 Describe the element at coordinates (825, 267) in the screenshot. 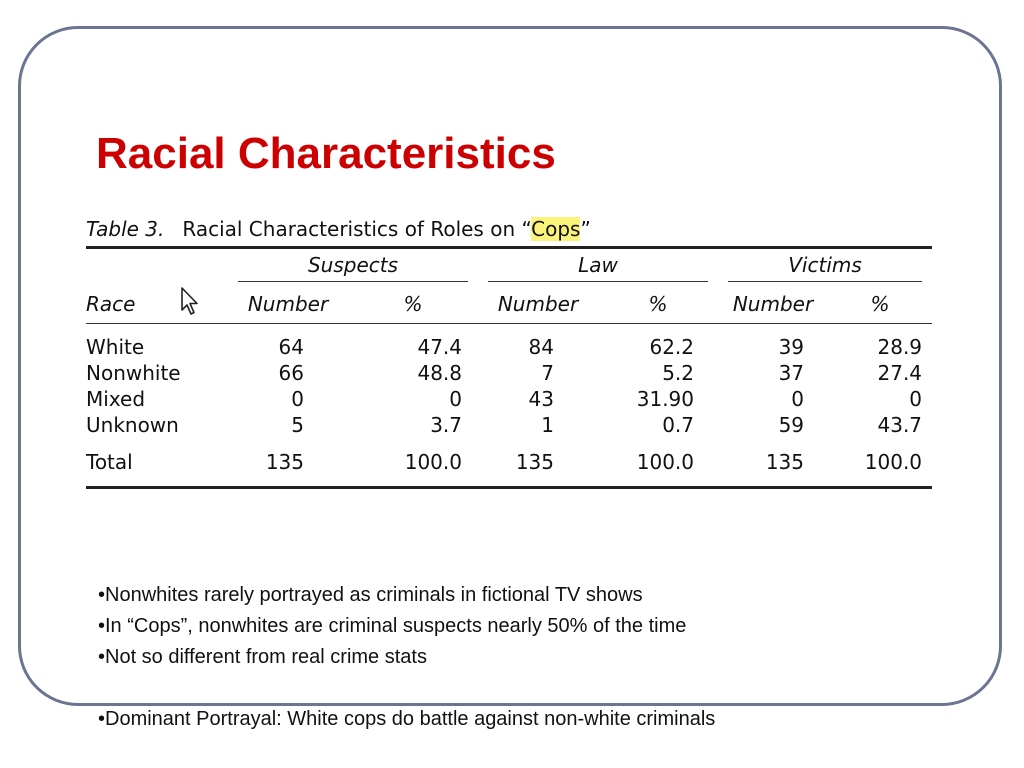

I see `group-victims: Victims` at that location.